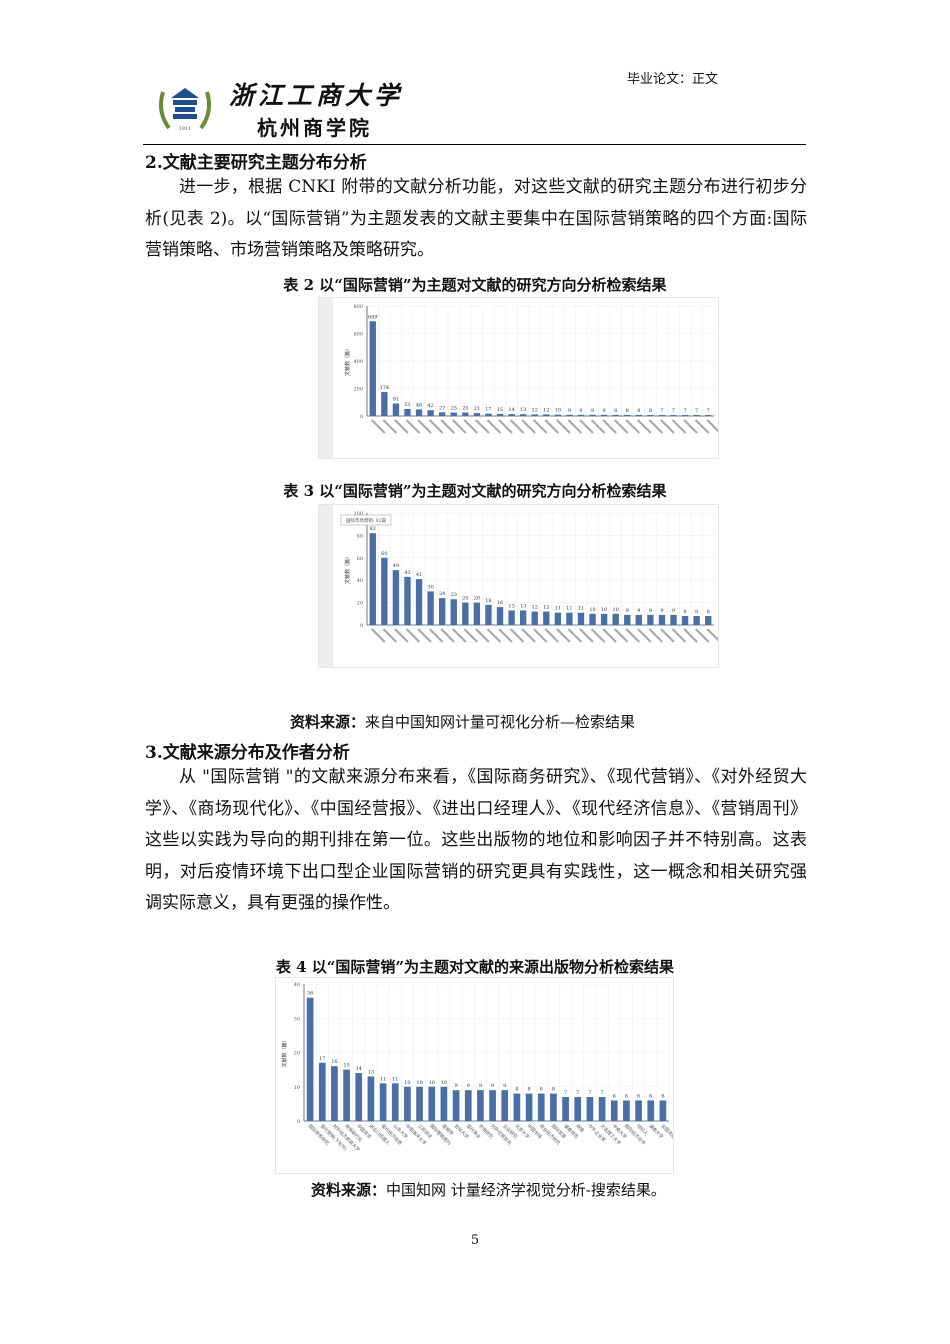  I want to click on data-label: 42, so click(430, 406).